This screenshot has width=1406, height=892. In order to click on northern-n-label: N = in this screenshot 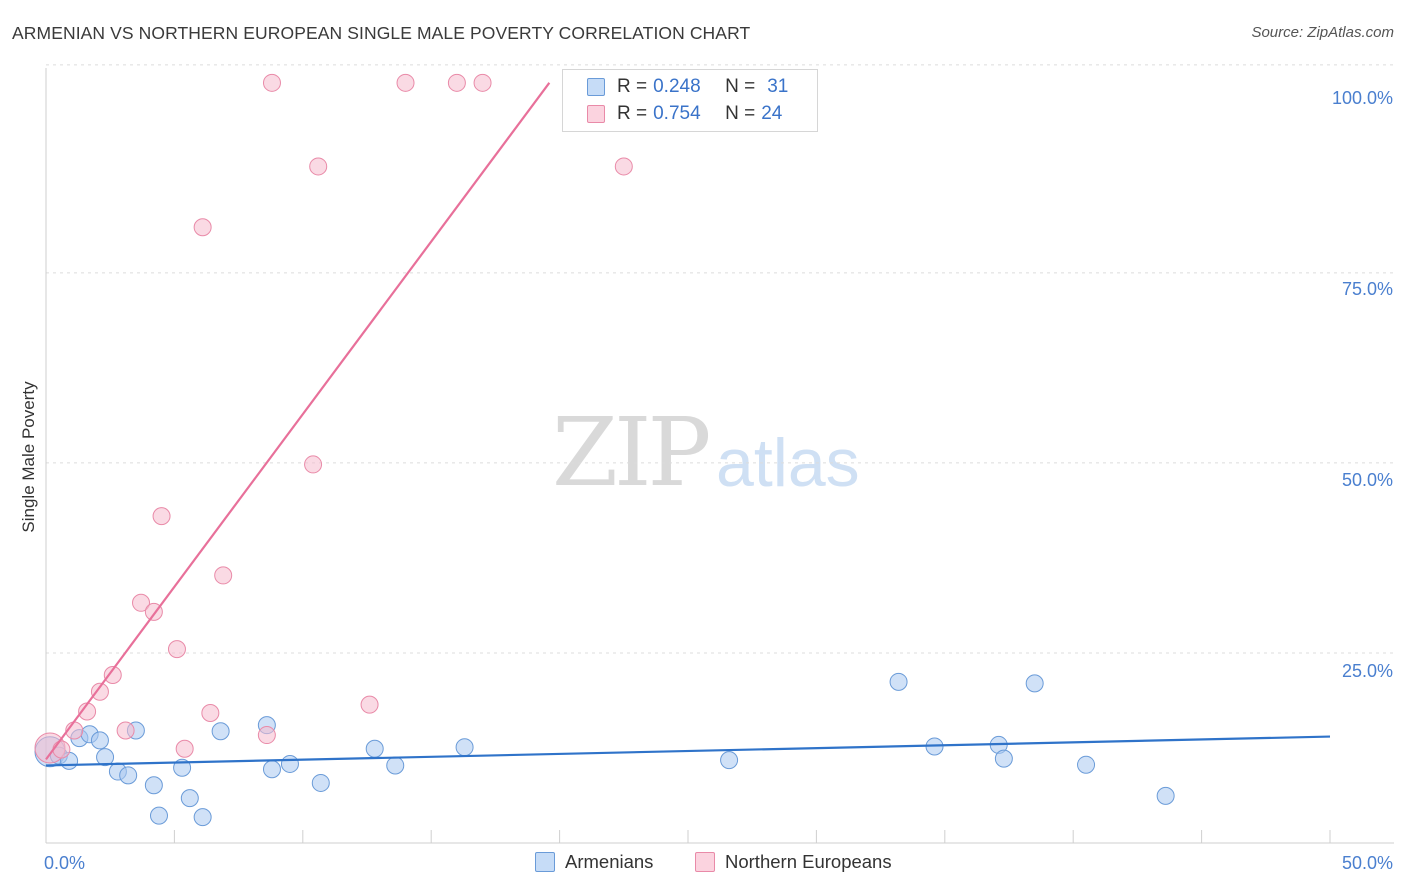, I will do `click(740, 113)`.